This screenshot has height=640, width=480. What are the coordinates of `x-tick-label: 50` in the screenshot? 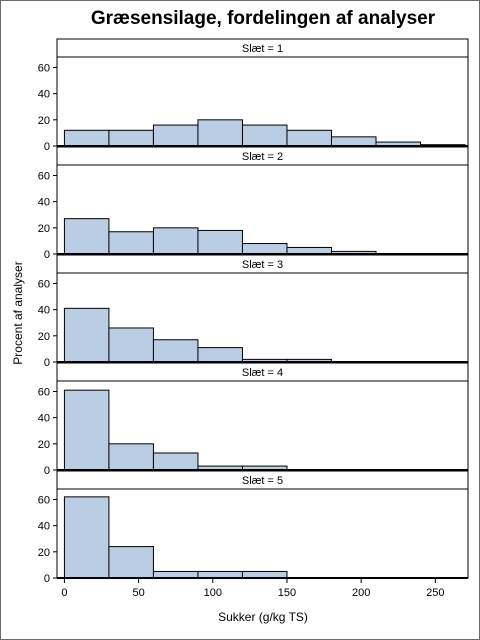 It's located at (138, 593).